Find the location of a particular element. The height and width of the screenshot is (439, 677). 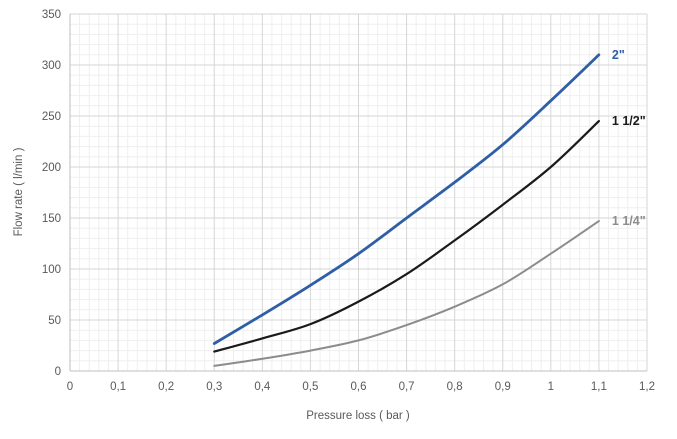

y-tick-label: 300 is located at coordinates (51, 66).